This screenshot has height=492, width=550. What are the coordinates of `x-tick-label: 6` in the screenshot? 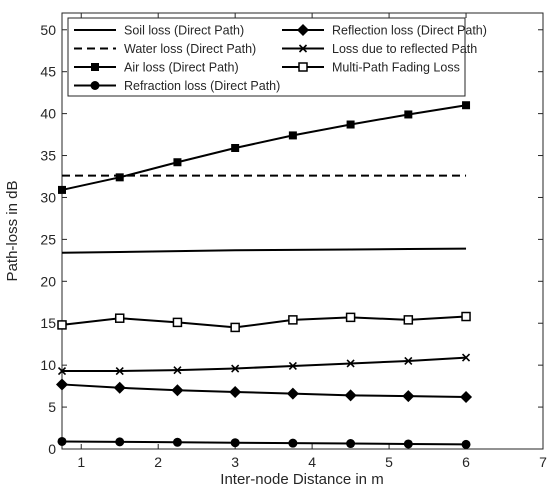 It's located at (466, 462).